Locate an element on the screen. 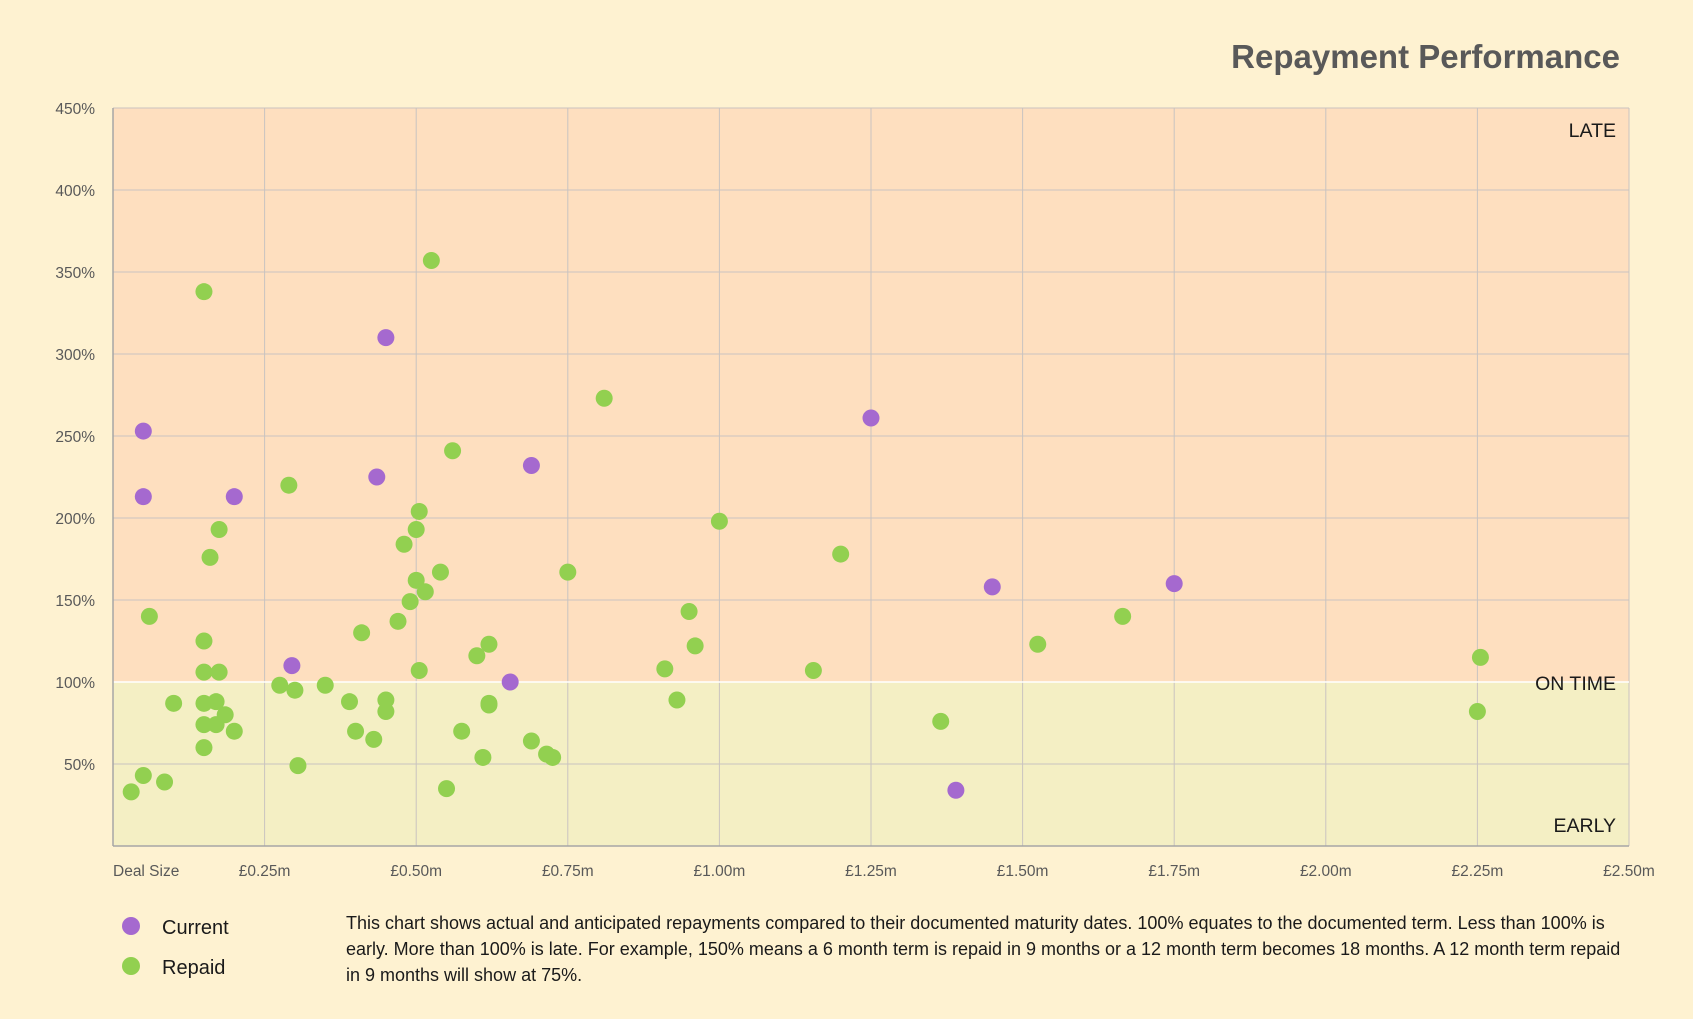 The image size is (1693, 1019). legend-marker-repaid is located at coordinates (131, 966).